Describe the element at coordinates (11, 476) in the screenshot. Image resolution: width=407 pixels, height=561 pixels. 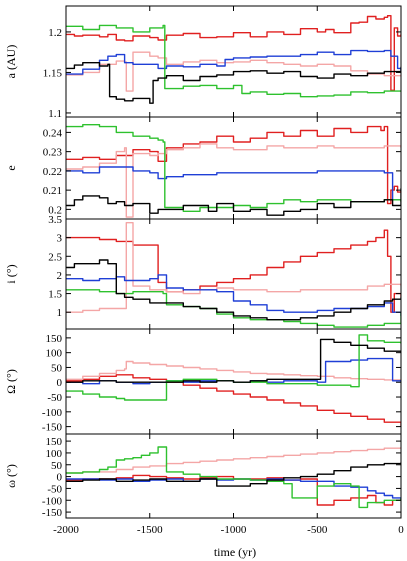
I see `y-axis-label: ω (°)` at that location.